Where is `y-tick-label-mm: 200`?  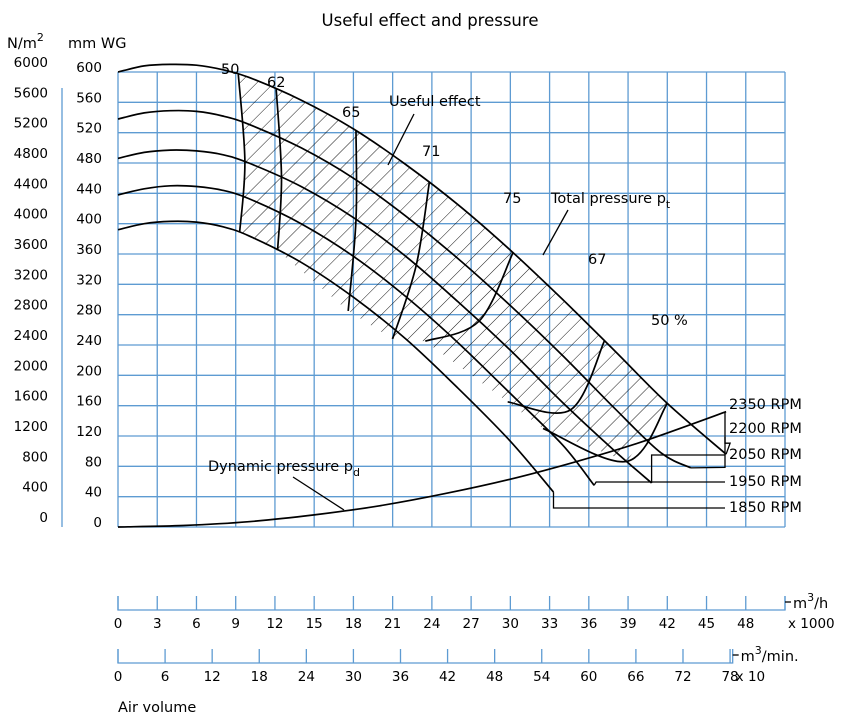
y-tick-label-mm: 200 is located at coordinates (89, 371).